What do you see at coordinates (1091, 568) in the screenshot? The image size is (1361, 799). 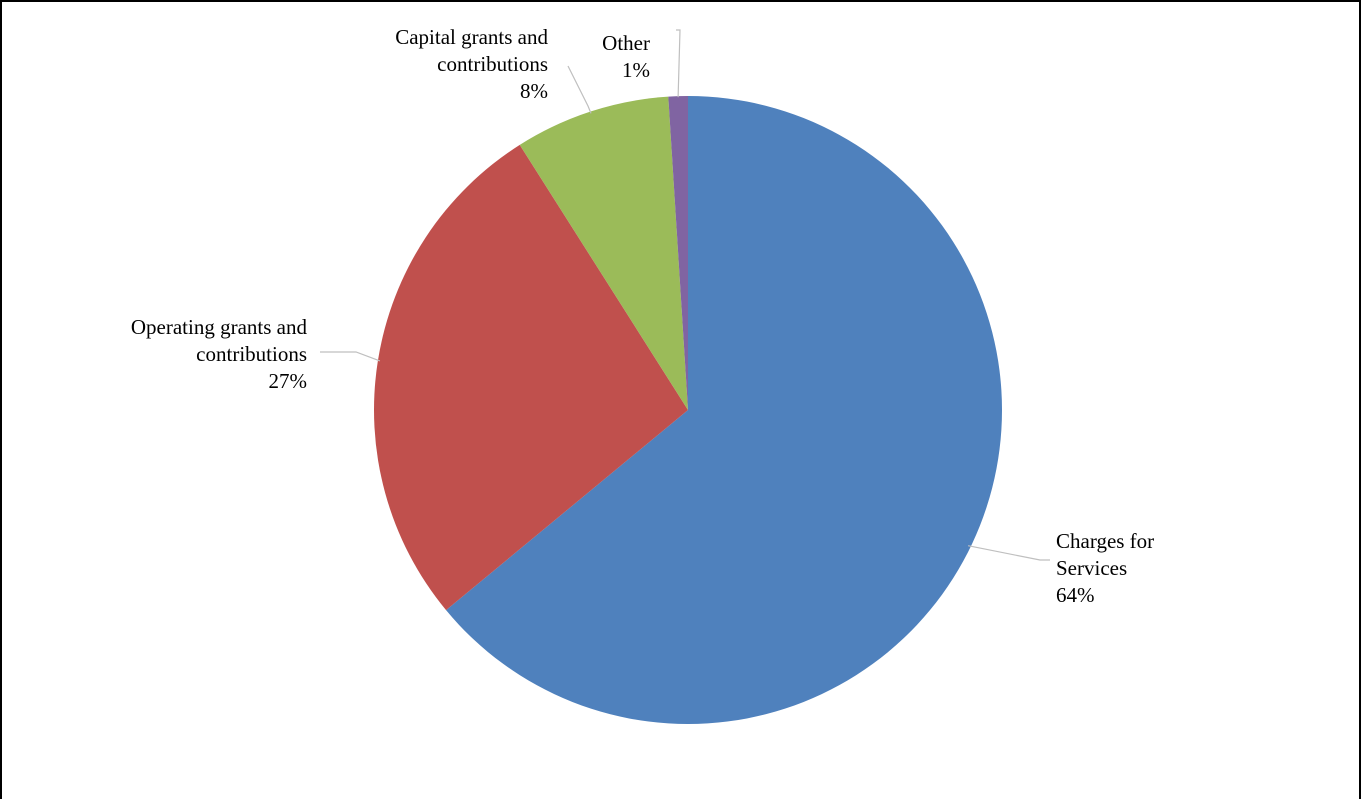 I see `data-label-line: Services` at bounding box center [1091, 568].